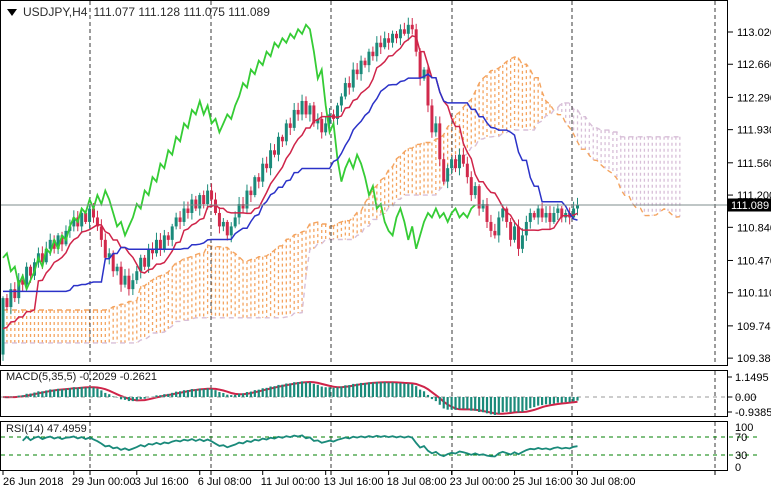 This screenshot has height=492, width=771. Describe the element at coordinates (741, 438) in the screenshot. I see `rsi-axis-label: 70` at that location.